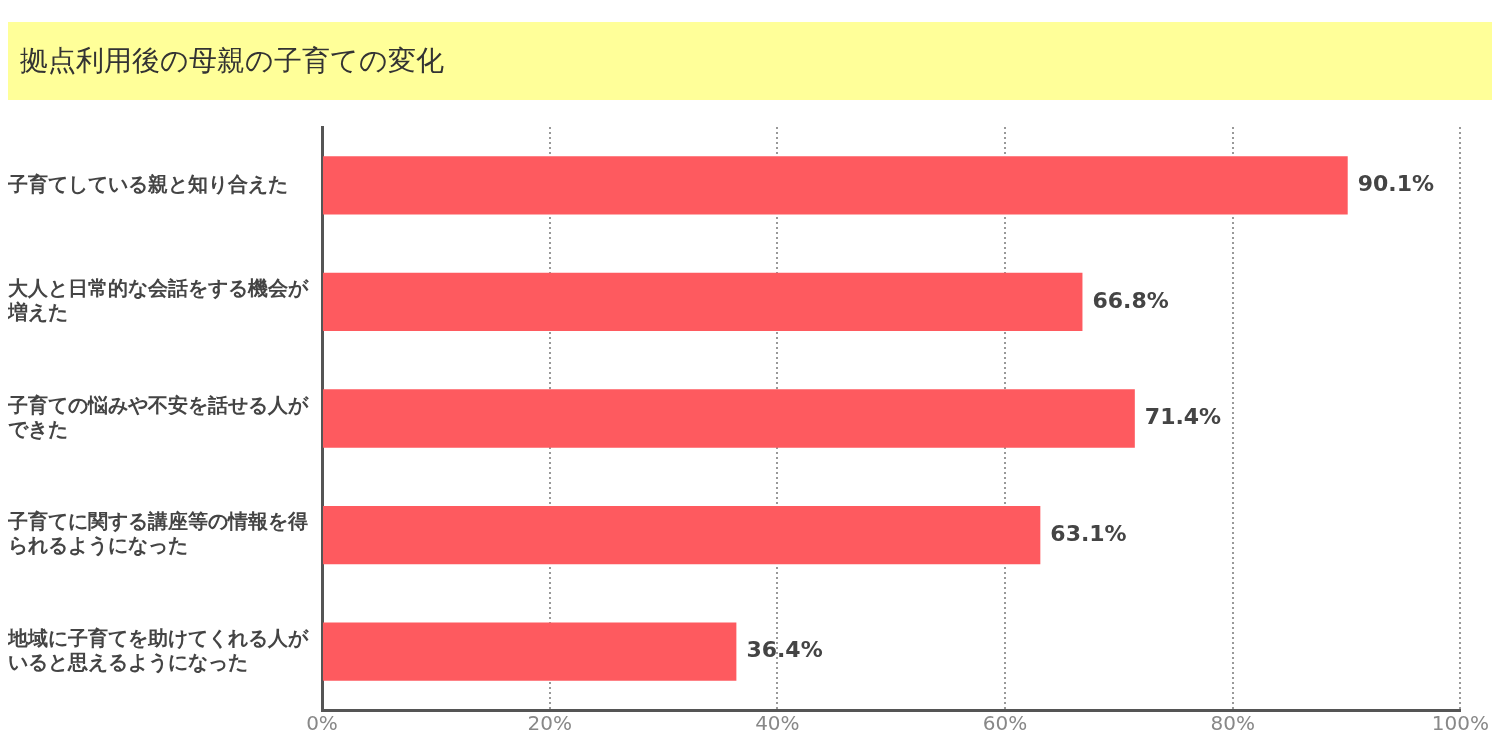  Describe the element at coordinates (147, 183) in the screenshot. I see `y-tick-label: 子育てしている親と知り合えた` at that location.